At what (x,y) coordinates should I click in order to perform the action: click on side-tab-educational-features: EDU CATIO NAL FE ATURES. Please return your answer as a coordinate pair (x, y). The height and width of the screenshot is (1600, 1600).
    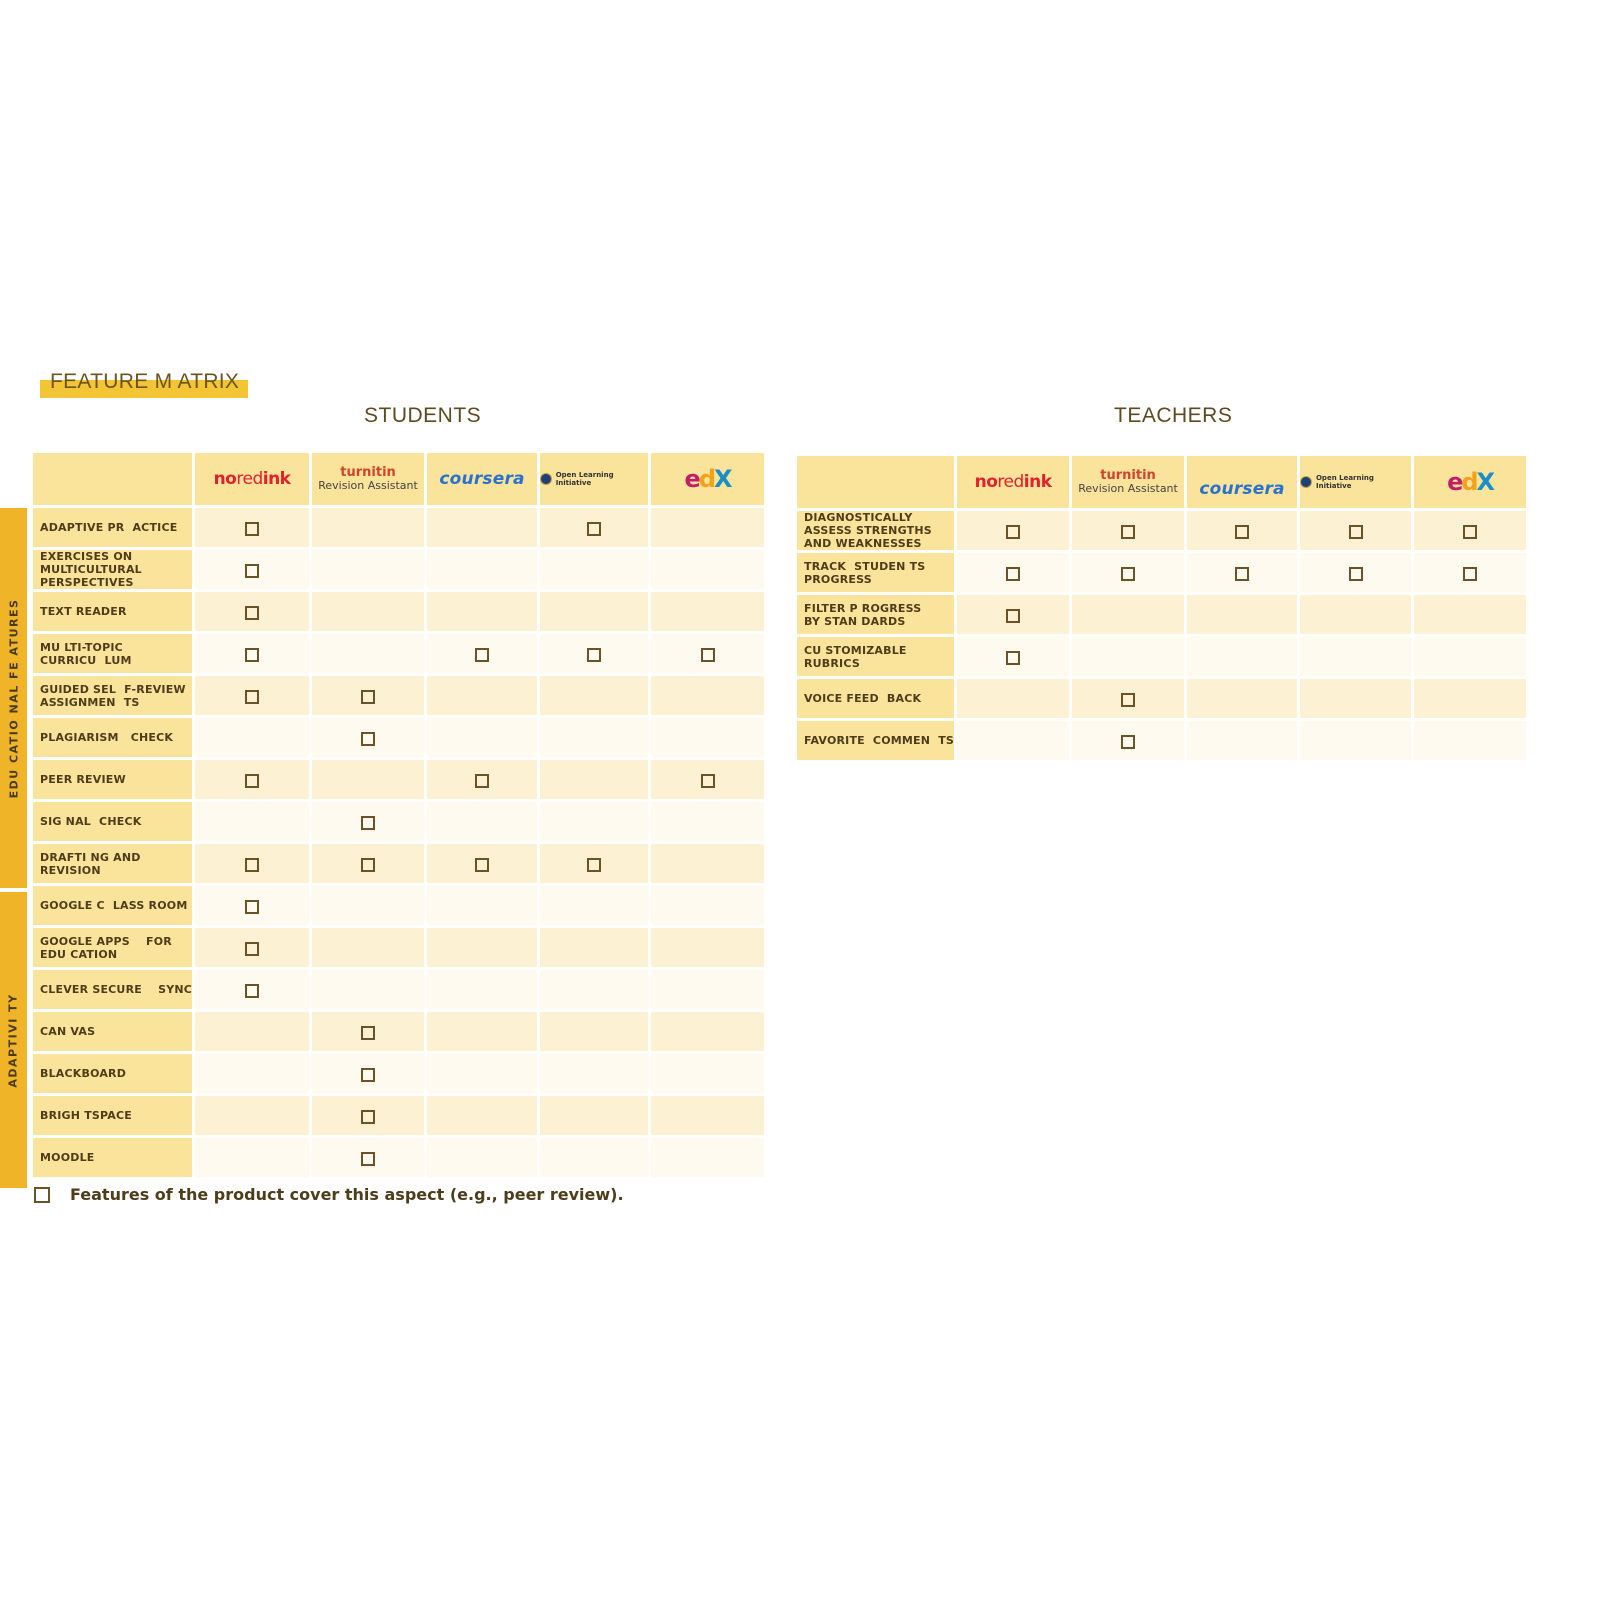
    Looking at the image, I should click on (13, 698).